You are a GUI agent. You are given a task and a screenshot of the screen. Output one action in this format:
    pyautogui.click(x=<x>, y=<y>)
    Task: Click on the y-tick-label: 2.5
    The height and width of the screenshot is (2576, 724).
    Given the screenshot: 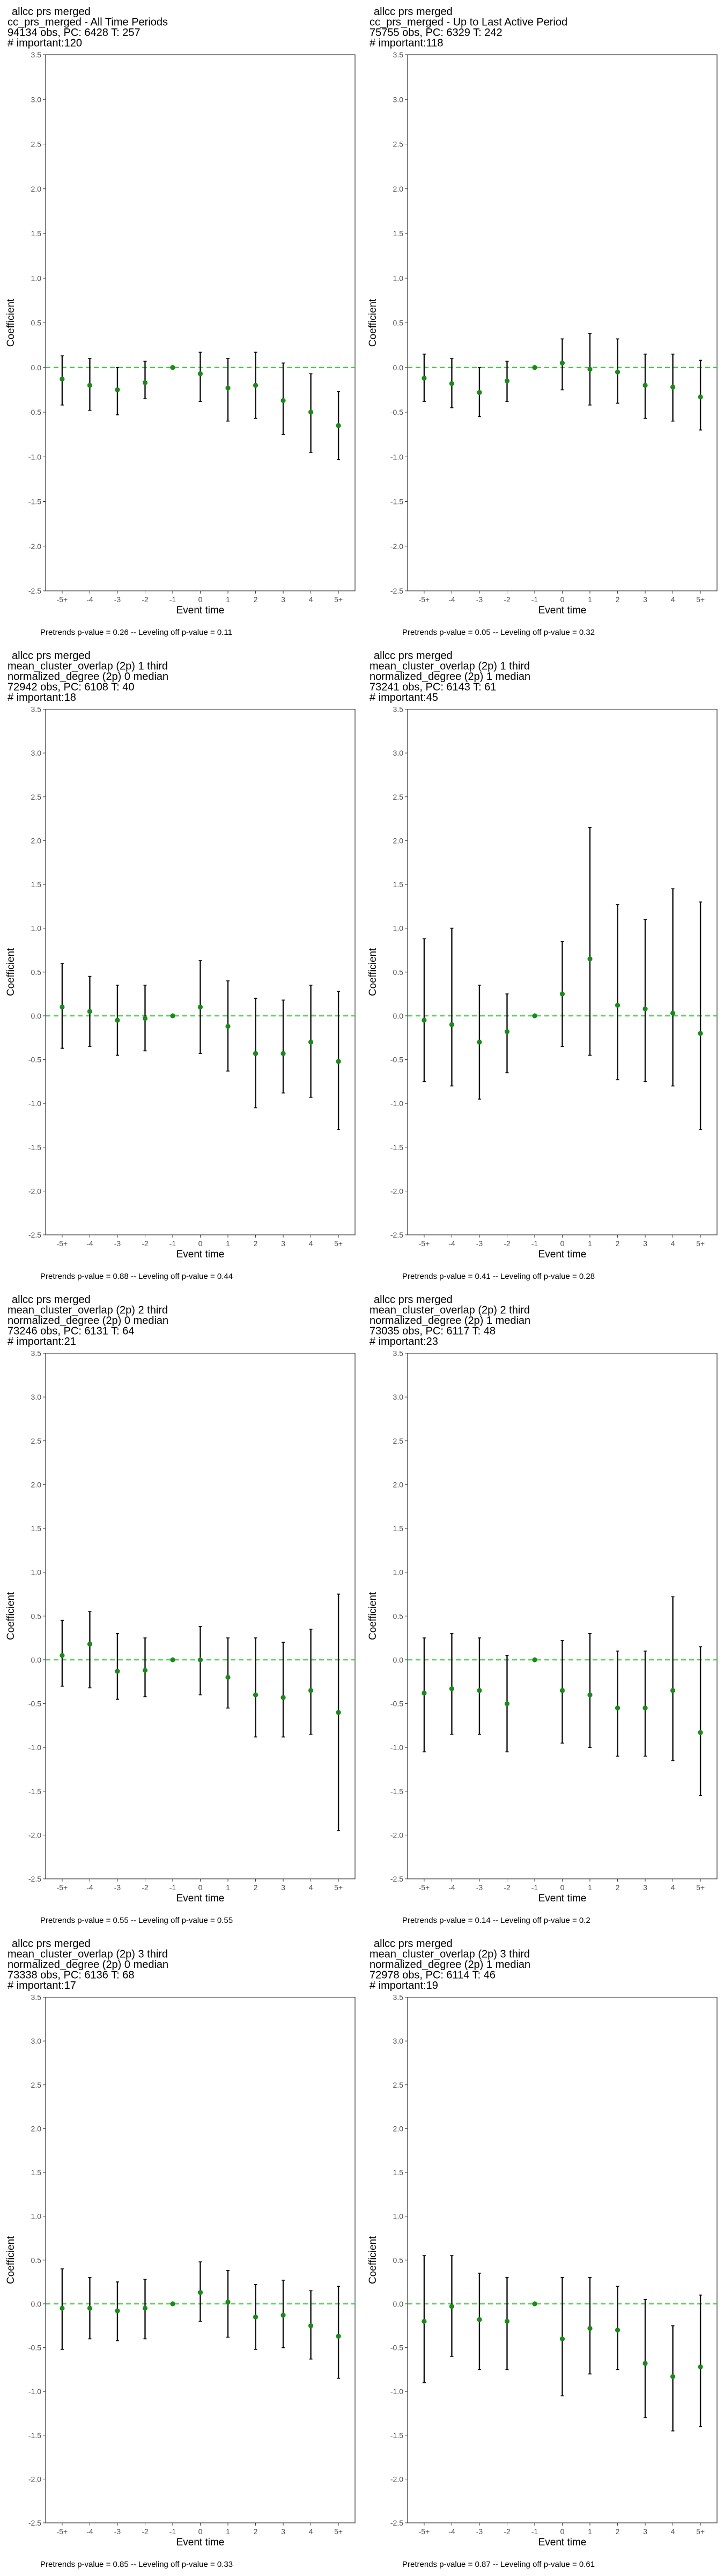 What is the action you would take?
    pyautogui.click(x=36, y=2085)
    